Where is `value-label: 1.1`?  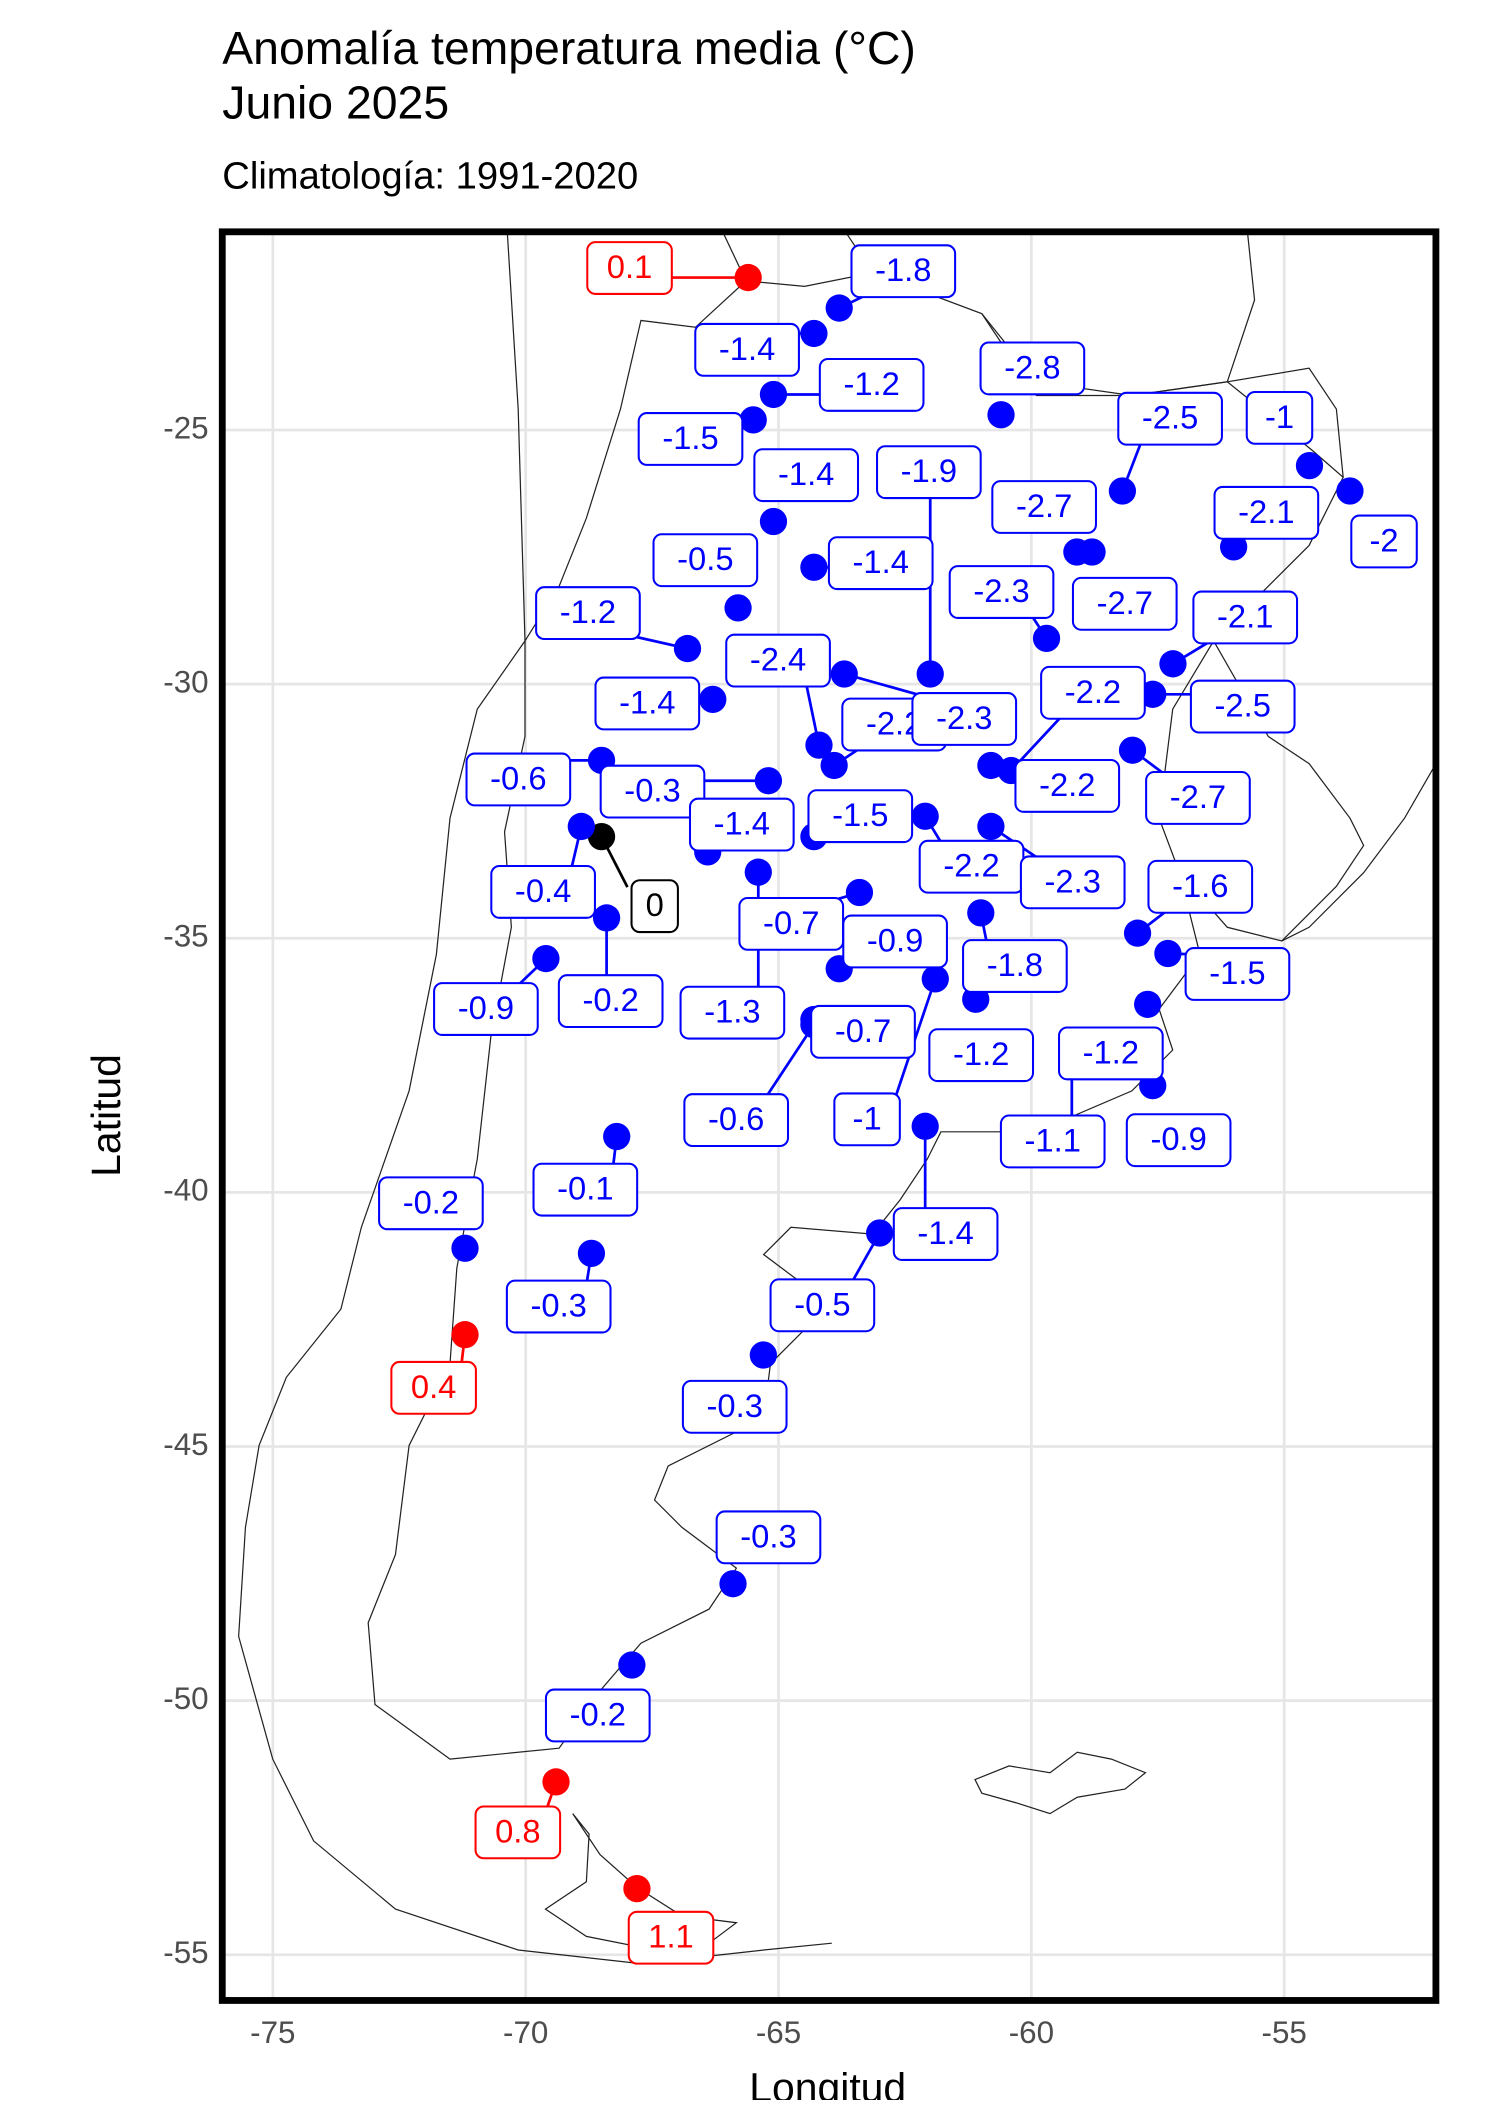
value-label: 1.1 is located at coordinates (670, 1936).